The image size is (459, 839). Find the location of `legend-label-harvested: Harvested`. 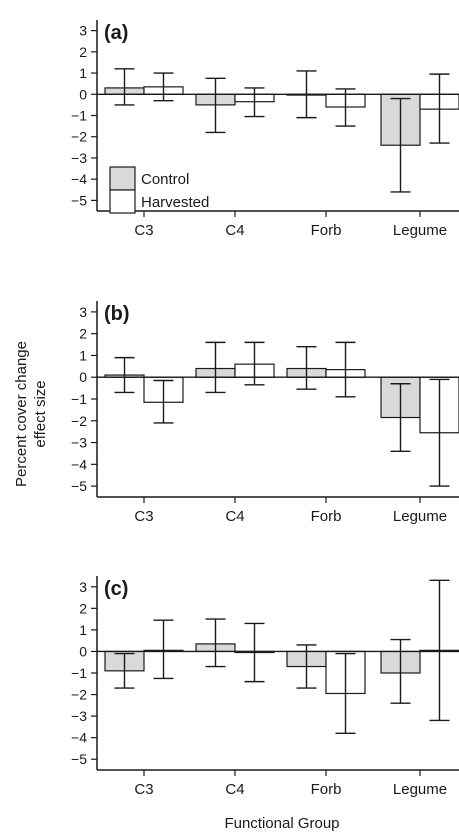

legend-label-harvested: Harvested is located at coordinates (175, 202).